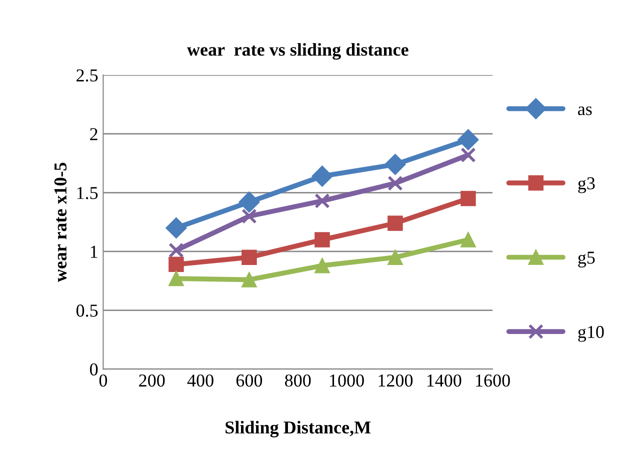 This screenshot has width=618, height=475. I want to click on x-tick-label: 1200, so click(395, 380).